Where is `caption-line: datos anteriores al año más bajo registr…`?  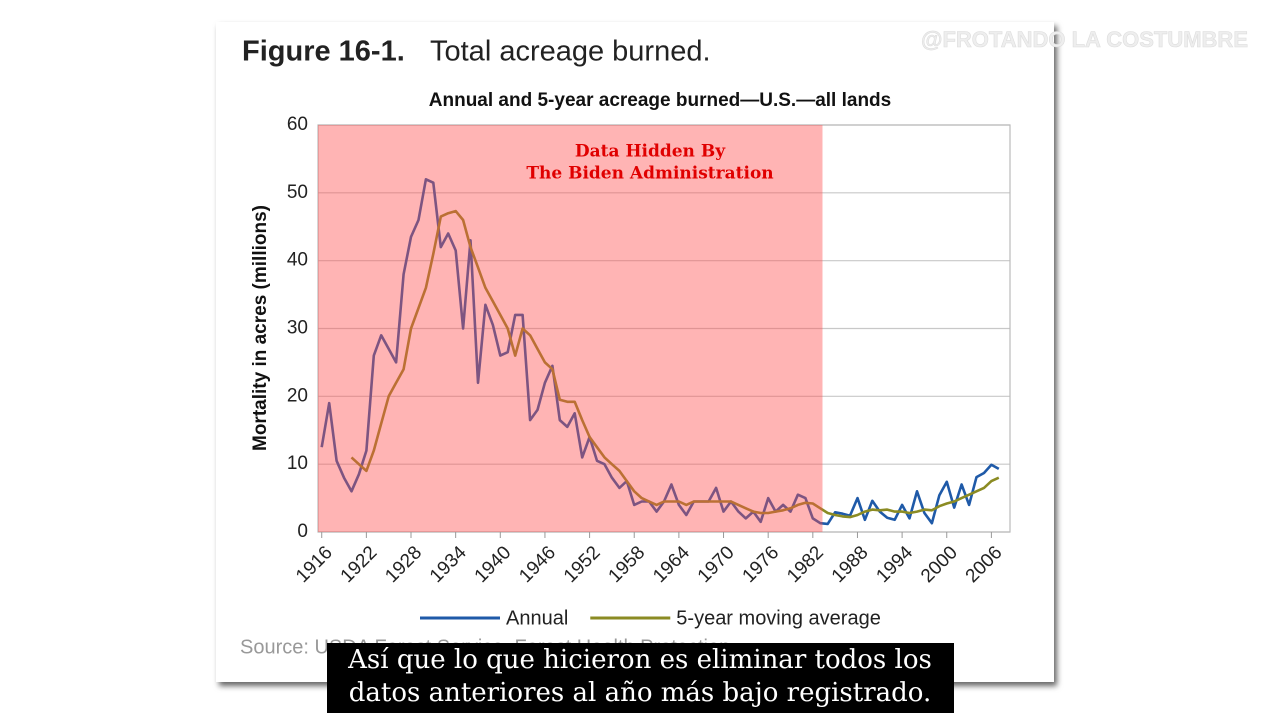
caption-line: datos anteriores al año más bajo registr… is located at coordinates (640, 693).